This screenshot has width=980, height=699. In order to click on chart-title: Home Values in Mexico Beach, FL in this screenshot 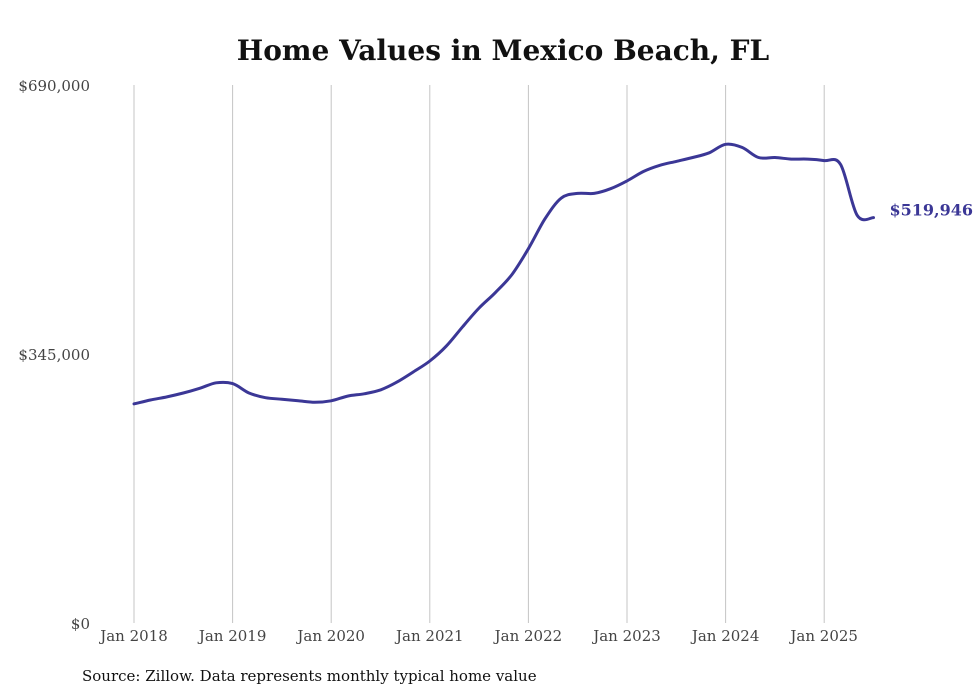, I will do `click(503, 50)`.